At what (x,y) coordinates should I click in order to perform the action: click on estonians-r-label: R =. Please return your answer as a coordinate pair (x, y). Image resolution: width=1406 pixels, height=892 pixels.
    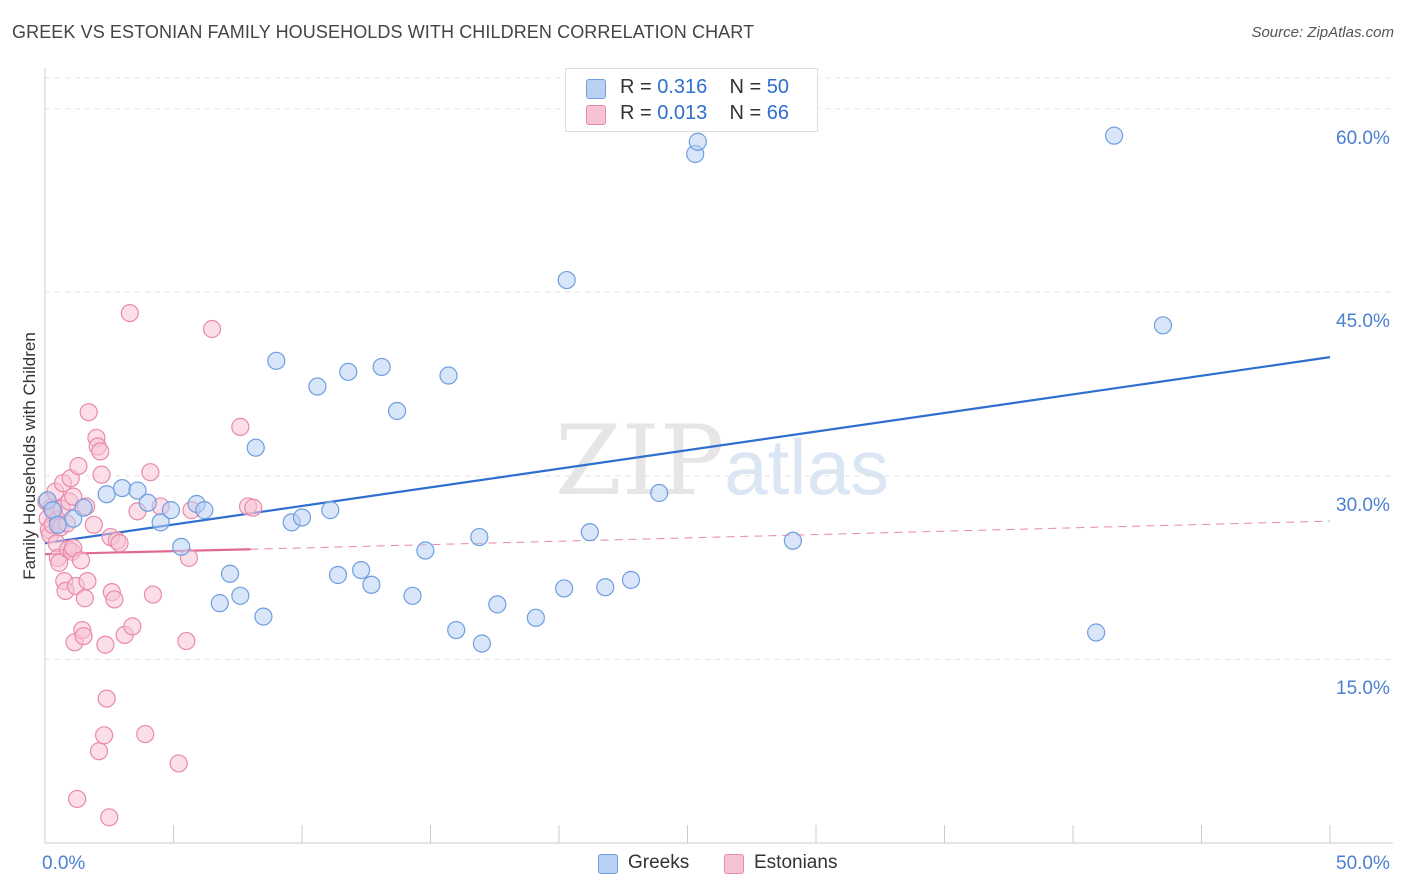
    Looking at the image, I should click on (636, 113).